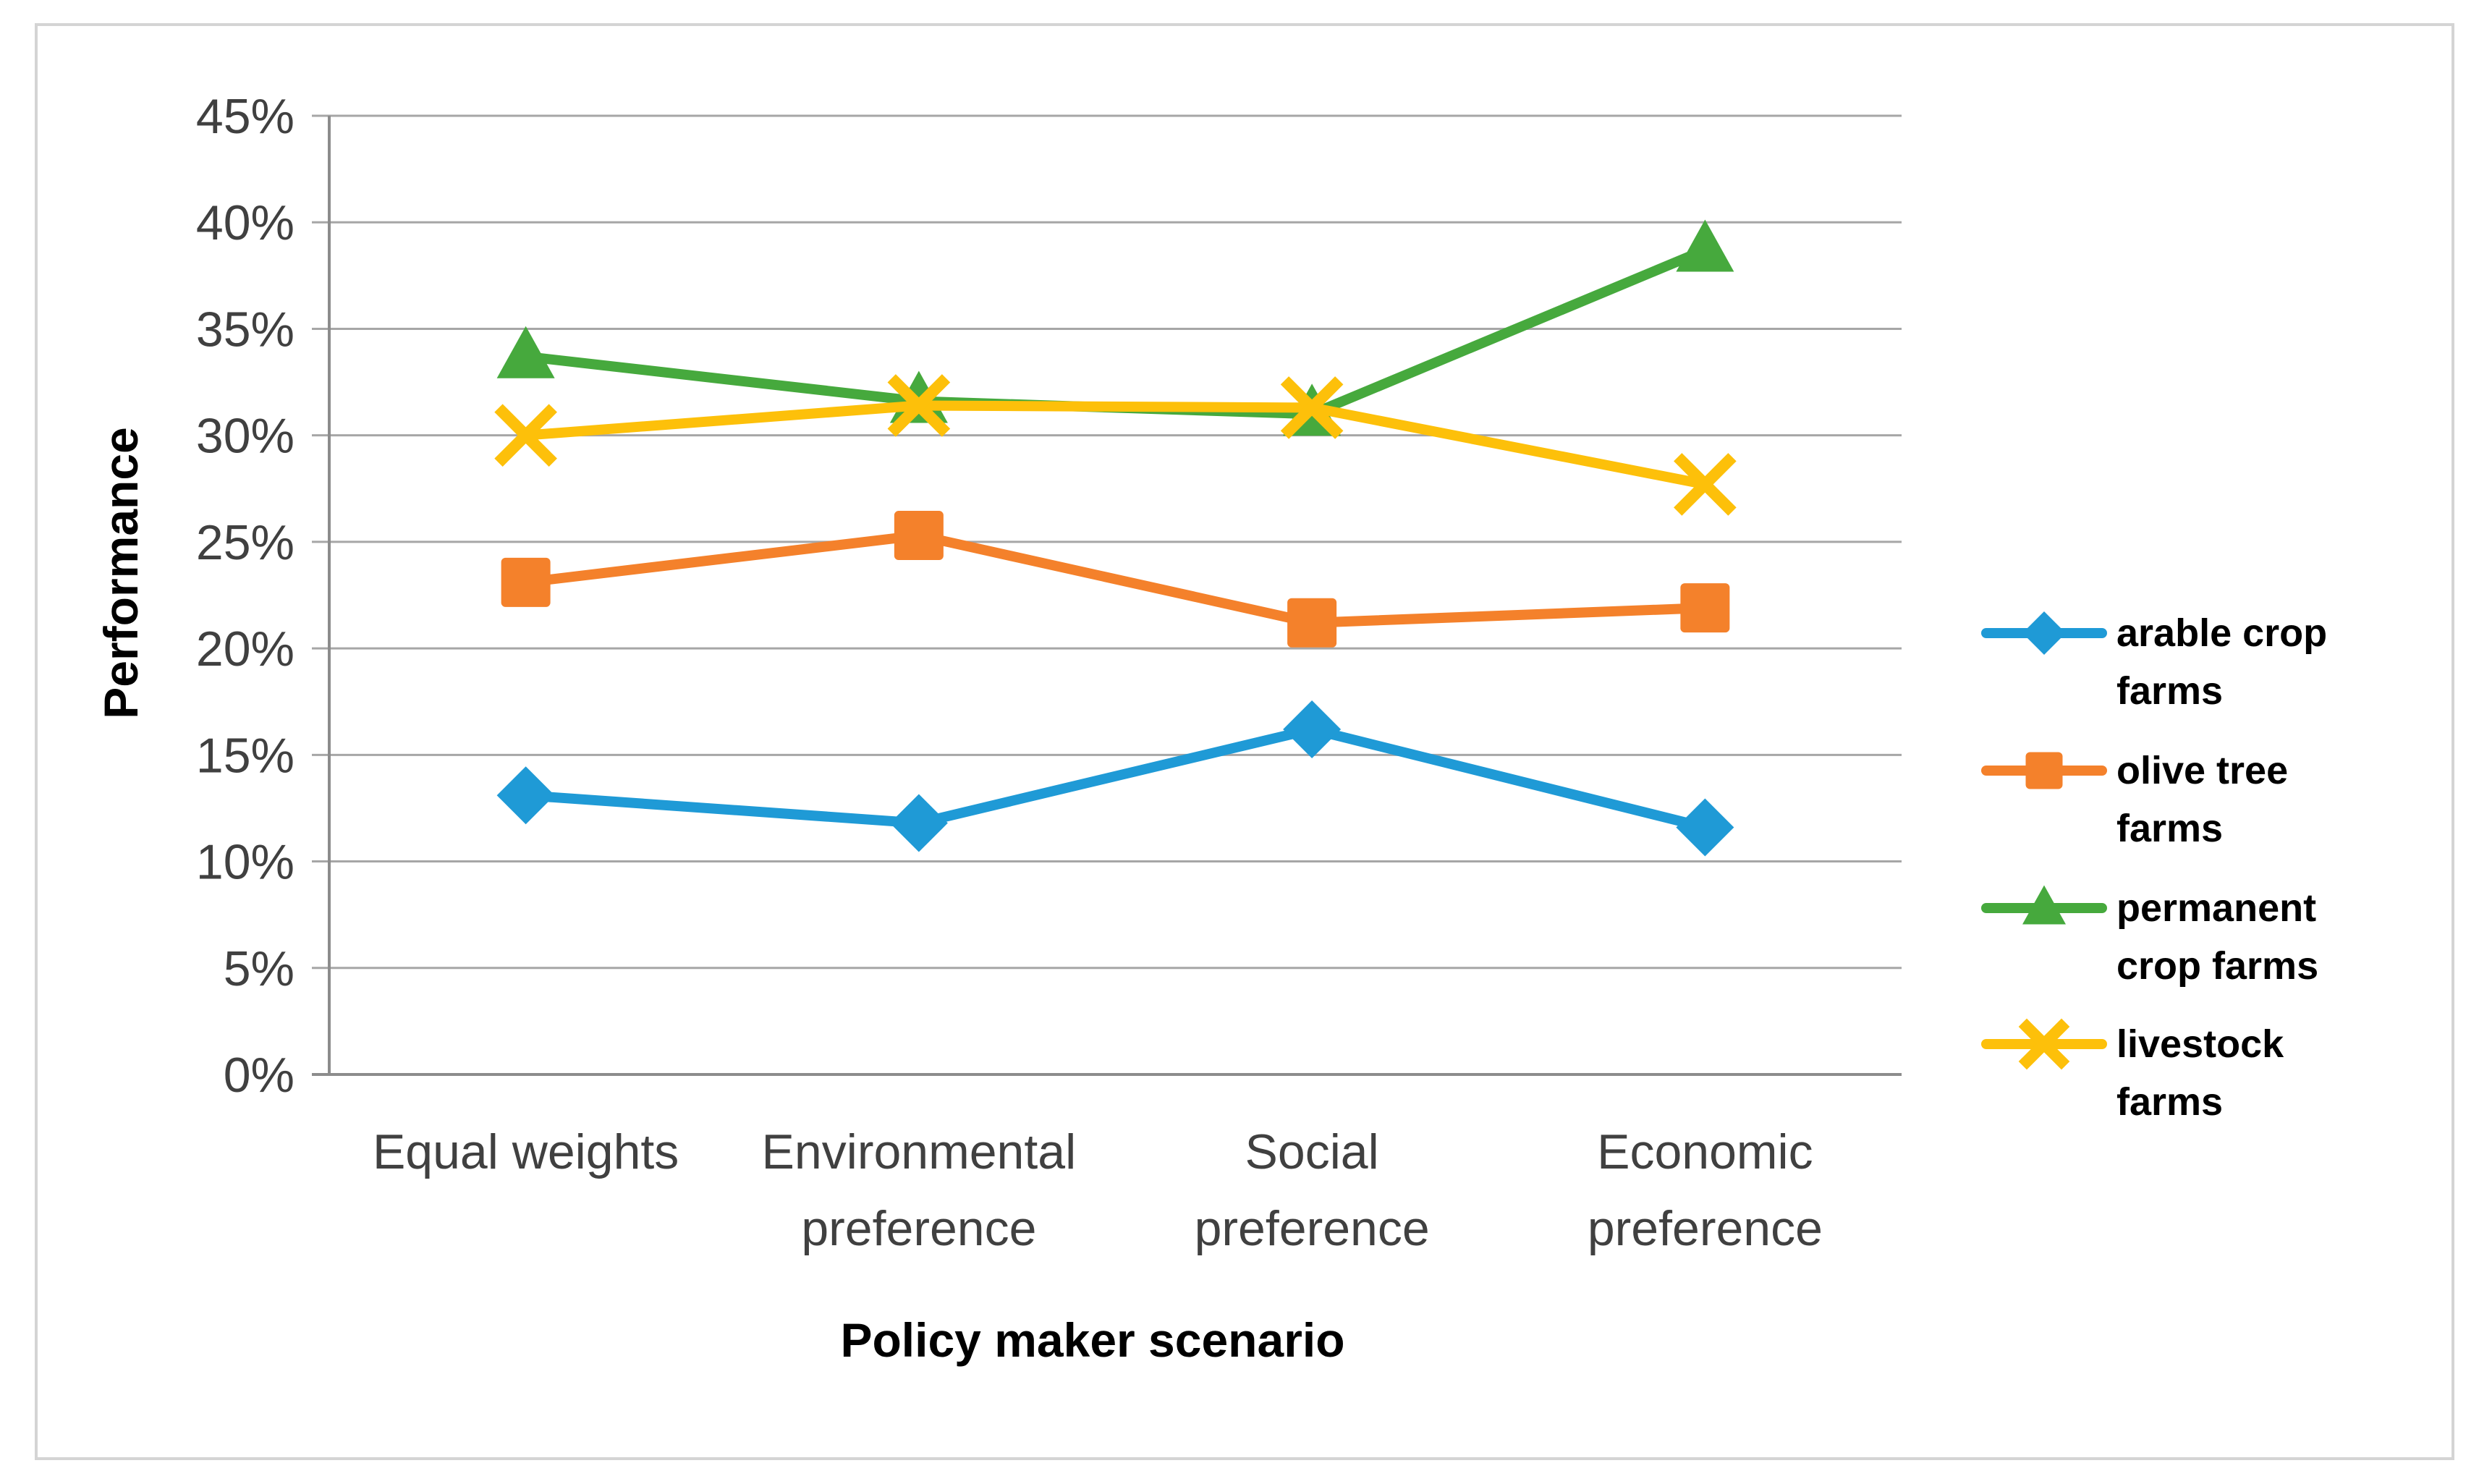 Image resolution: width=2479 pixels, height=1484 pixels. I want to click on y-axis-ticks: 0% 5% 10% 15% 20% 25% 30% 35% 40% 45%, so click(245, 596).